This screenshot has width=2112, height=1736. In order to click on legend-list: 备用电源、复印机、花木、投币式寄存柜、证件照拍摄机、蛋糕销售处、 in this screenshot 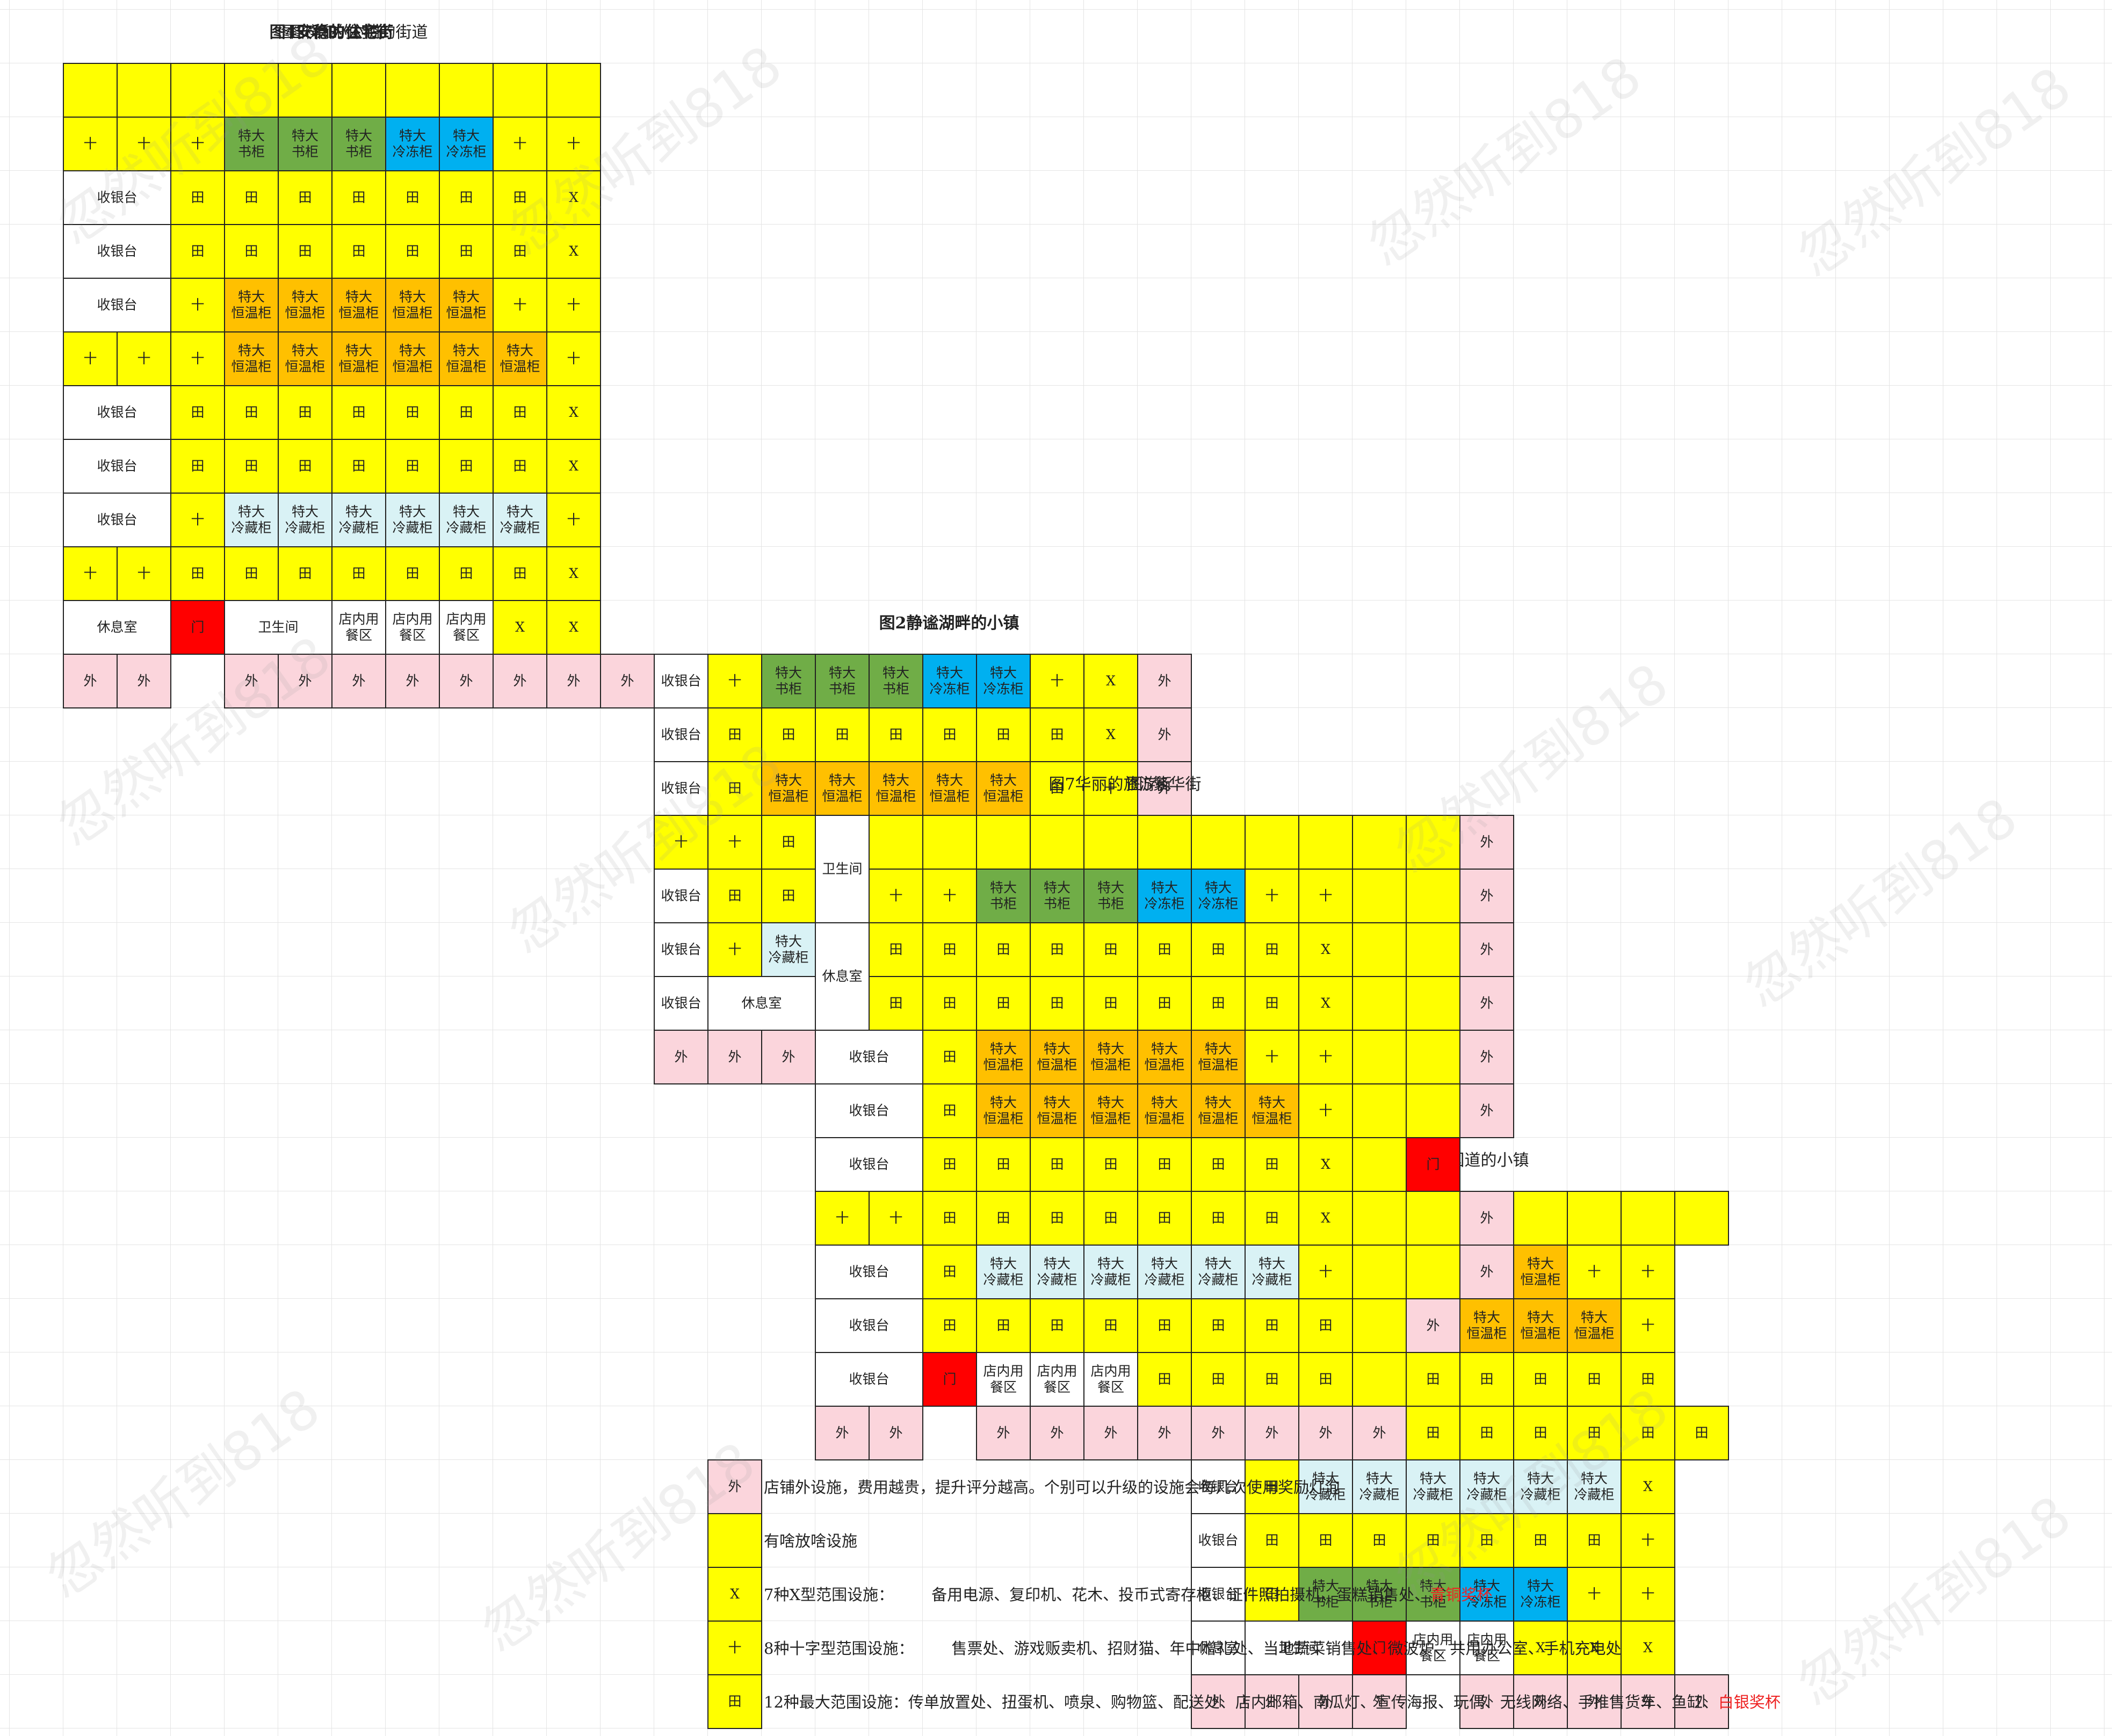, I will do `click(1181, 1595)`.